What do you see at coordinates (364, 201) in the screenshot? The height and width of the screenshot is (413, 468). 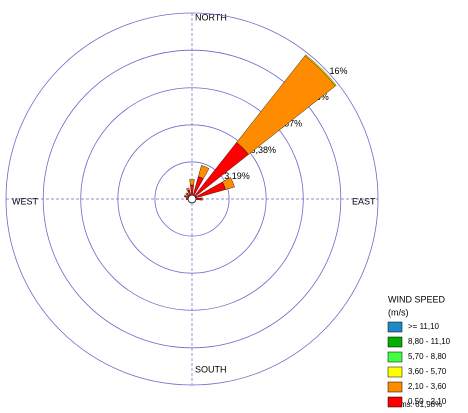 I see `compass-label: EAST` at bounding box center [364, 201].